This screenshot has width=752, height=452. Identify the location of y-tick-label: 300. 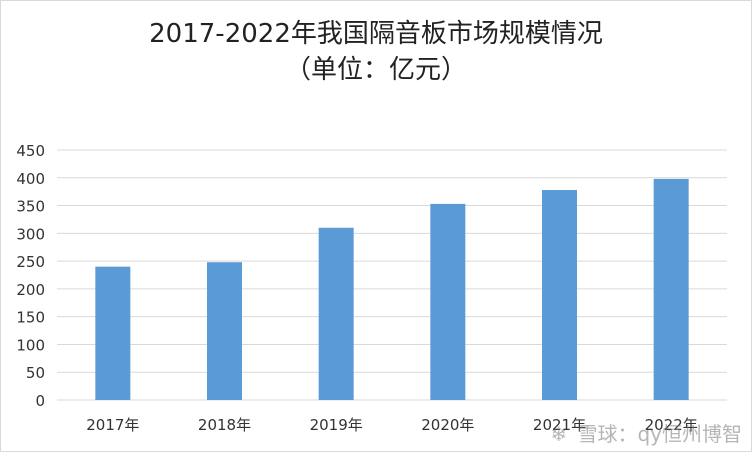
(30, 234).